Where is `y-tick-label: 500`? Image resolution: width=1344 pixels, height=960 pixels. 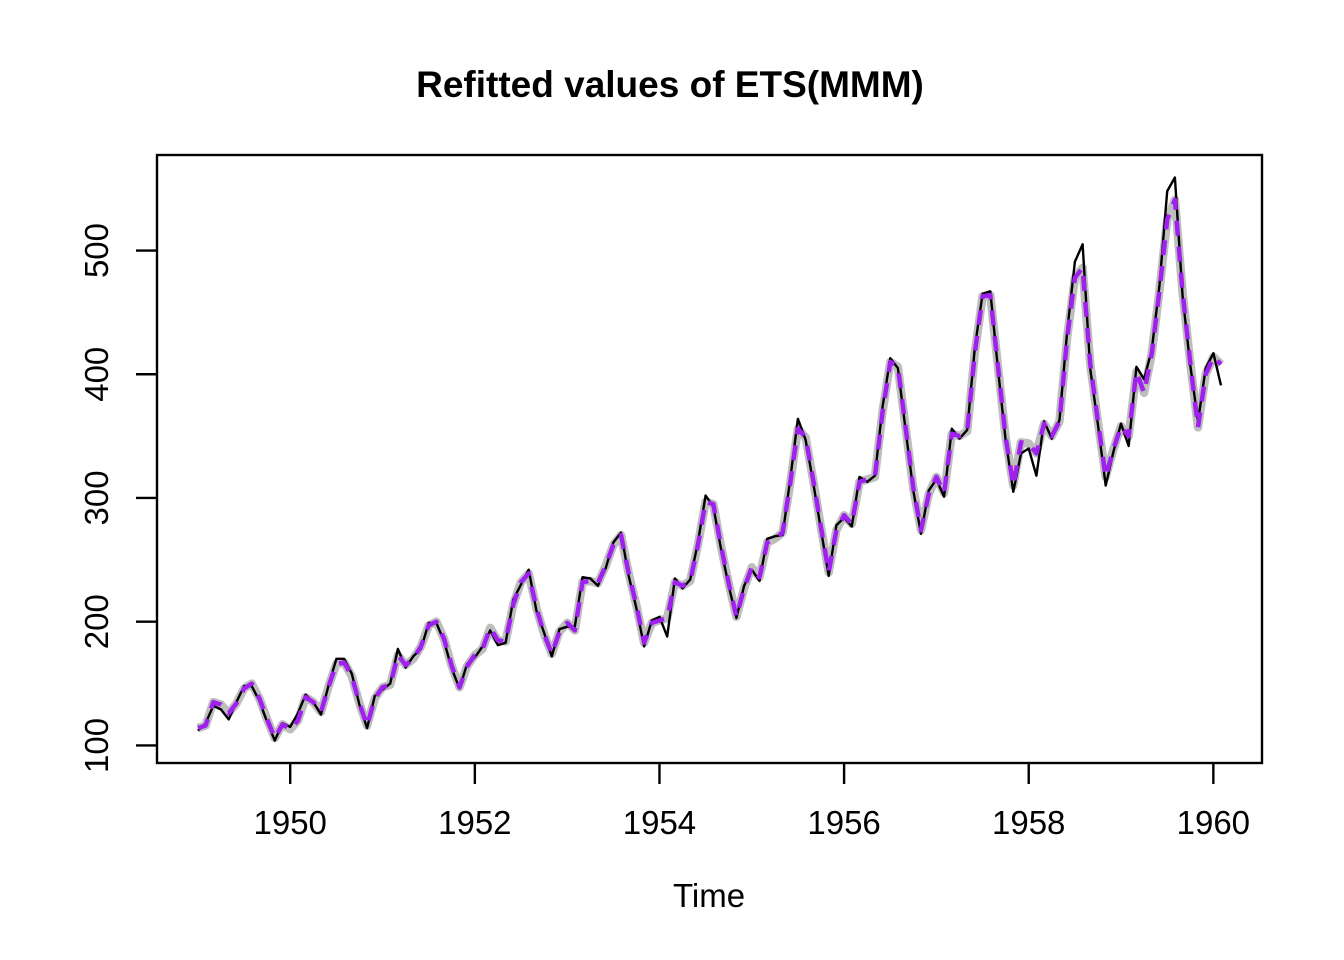
y-tick-label: 500 is located at coordinates (96, 250).